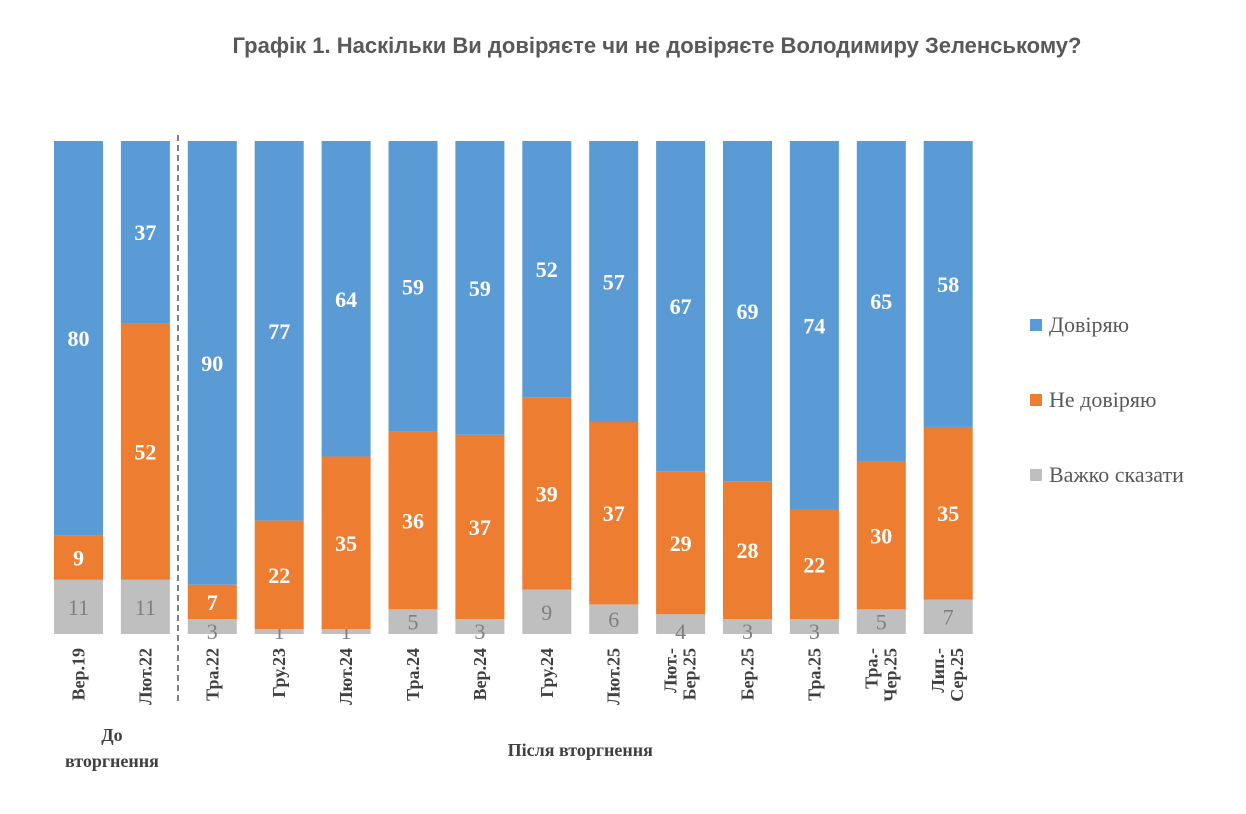 This screenshot has height=814, width=1246. I want to click on category-label: Бер.25, so click(748, 674).